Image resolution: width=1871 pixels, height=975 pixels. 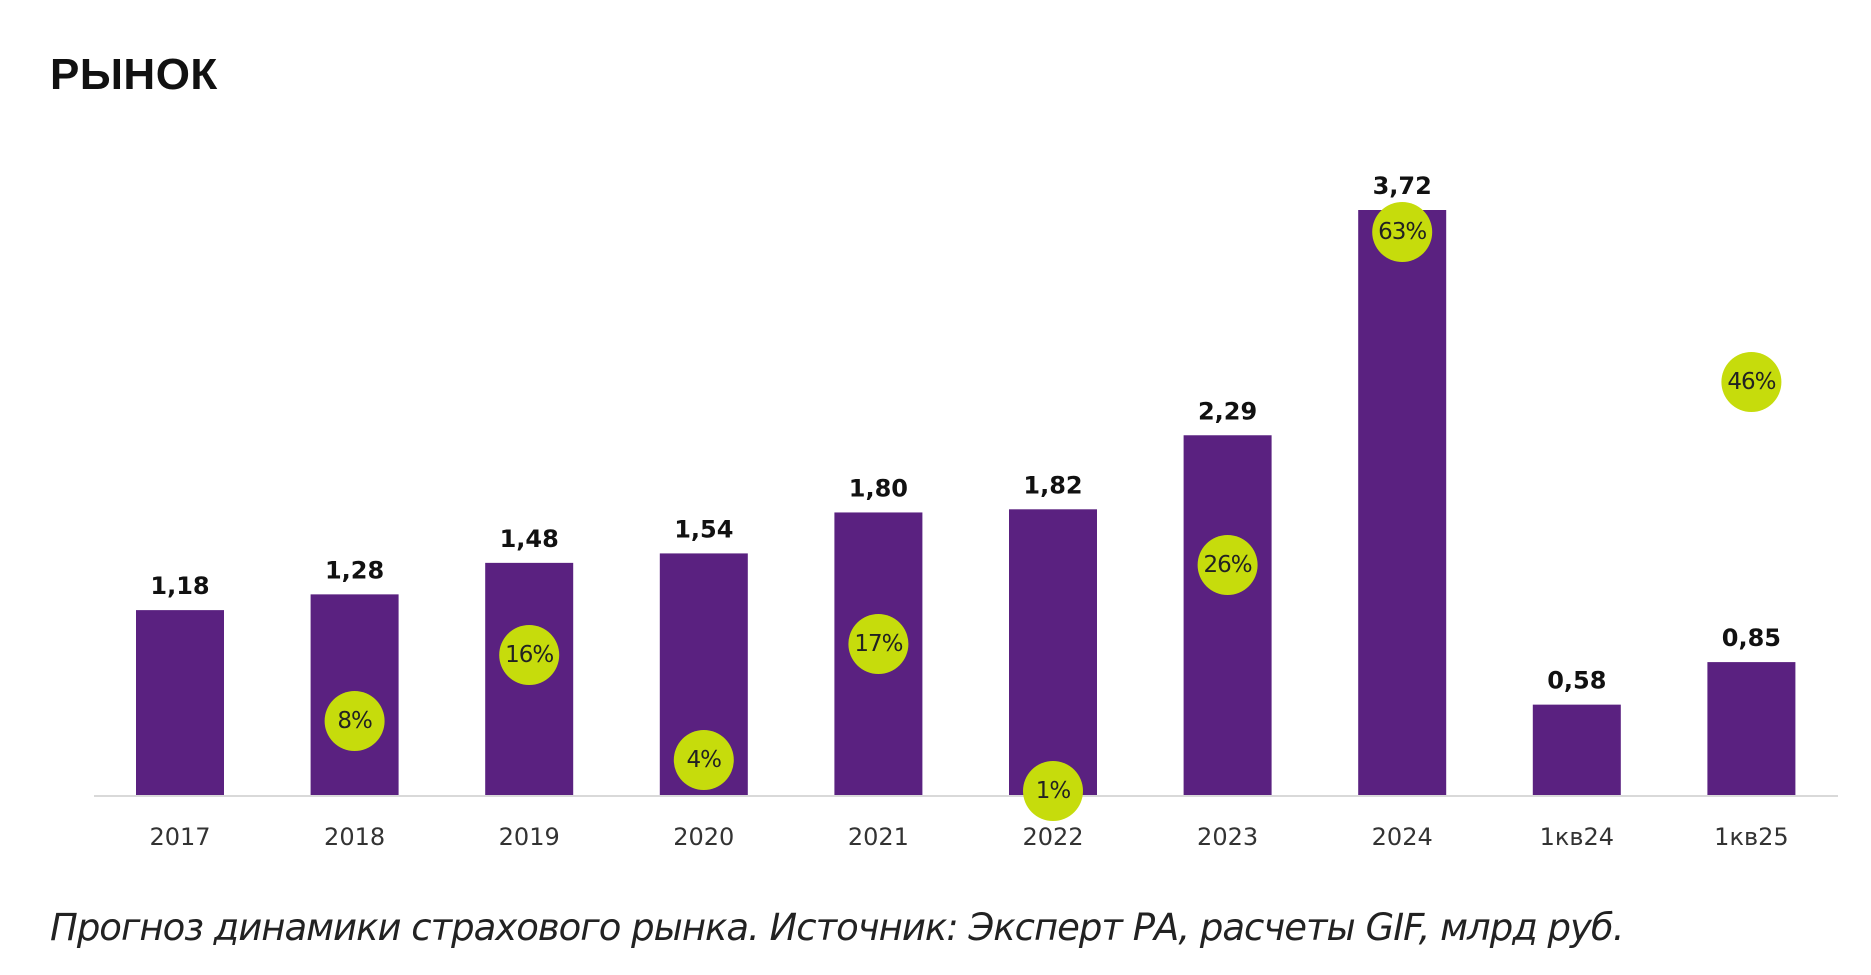 What do you see at coordinates (134, 74) in the screenshot?
I see `chart-title: РЫНОК` at bounding box center [134, 74].